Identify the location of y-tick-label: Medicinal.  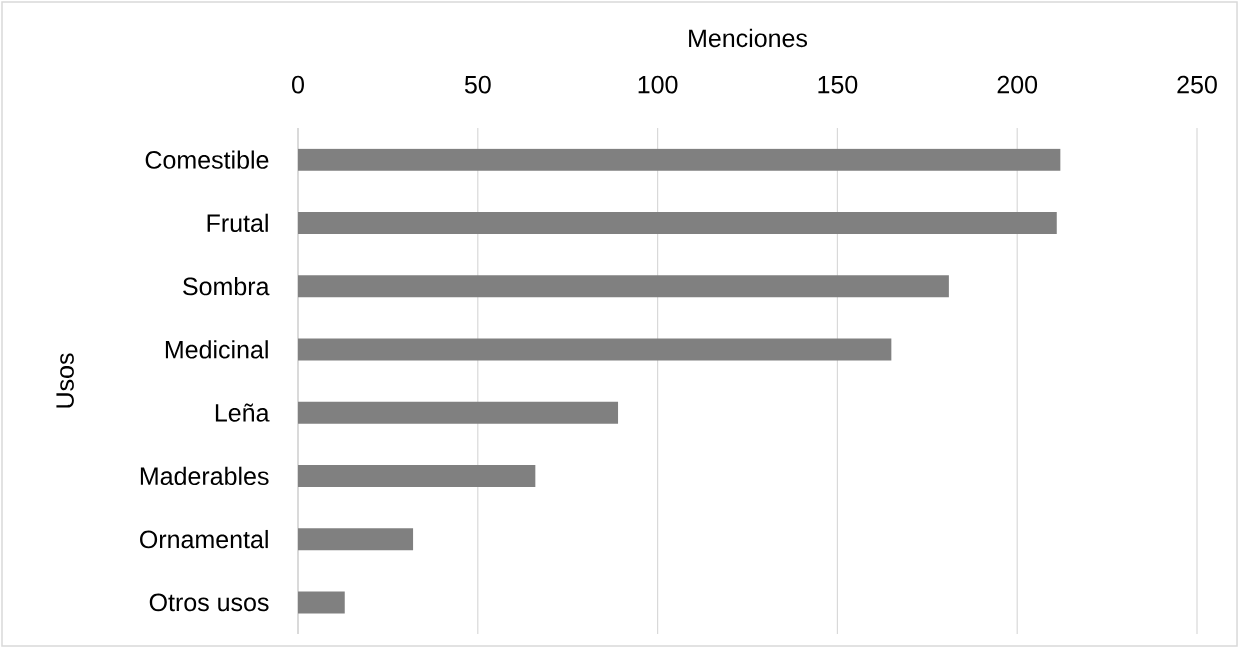
(216, 349).